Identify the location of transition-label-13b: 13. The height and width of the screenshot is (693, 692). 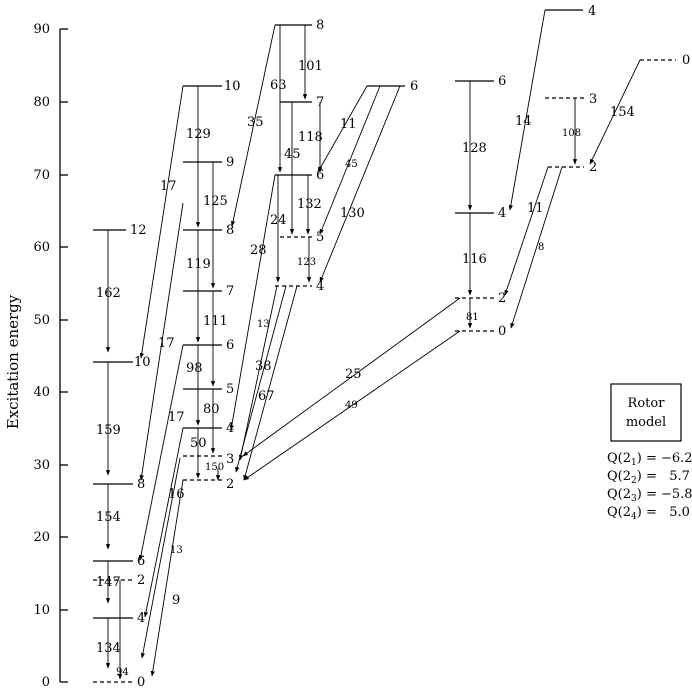
(263, 324).